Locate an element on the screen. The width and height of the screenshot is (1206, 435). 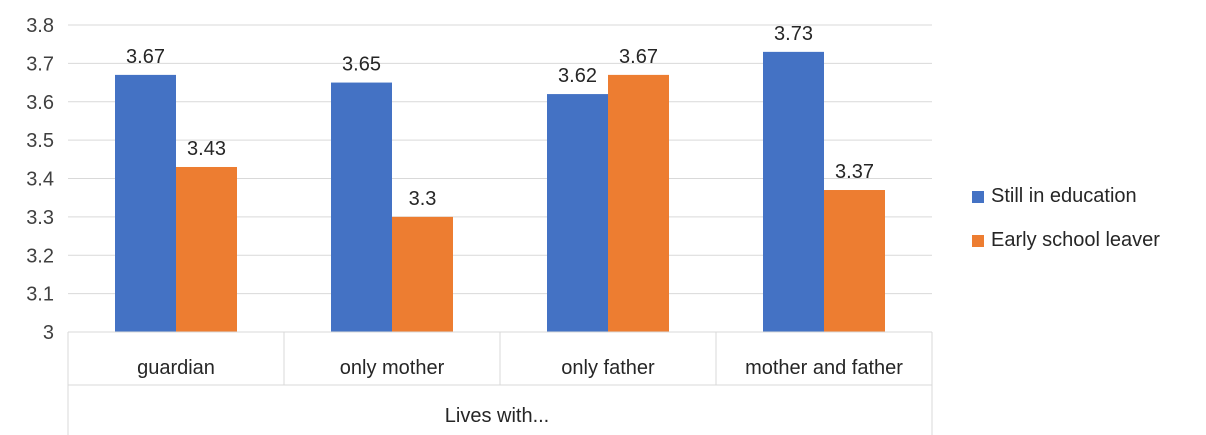
bar-still-in-education-mother-and-father is located at coordinates (793, 192).